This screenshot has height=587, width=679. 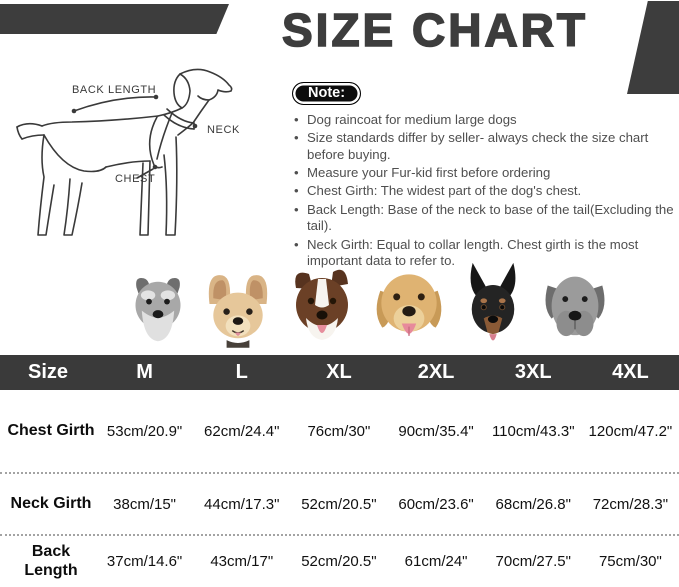 I want to click on diagram-label-chest: CHEST, so click(x=135, y=179).